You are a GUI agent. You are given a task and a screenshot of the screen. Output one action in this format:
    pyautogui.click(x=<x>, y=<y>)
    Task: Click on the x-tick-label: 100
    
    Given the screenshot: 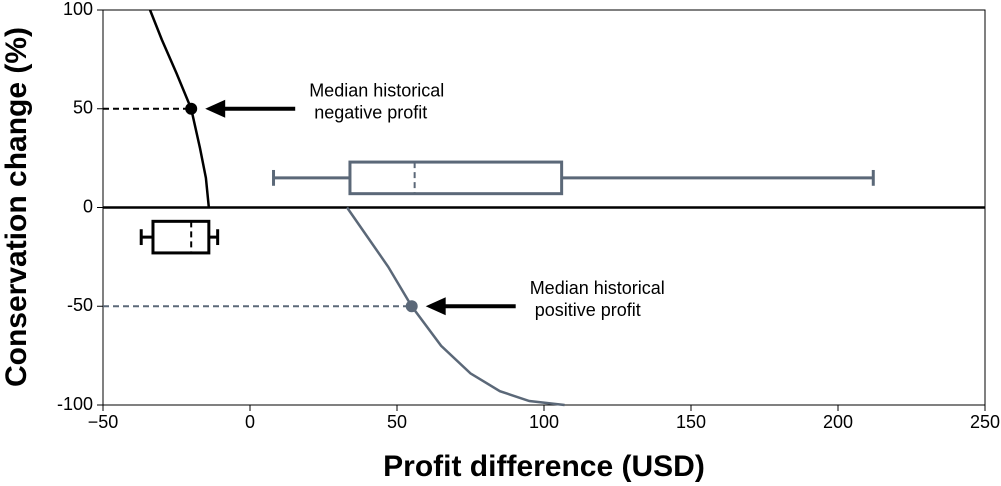 What is the action you would take?
    pyautogui.click(x=544, y=422)
    